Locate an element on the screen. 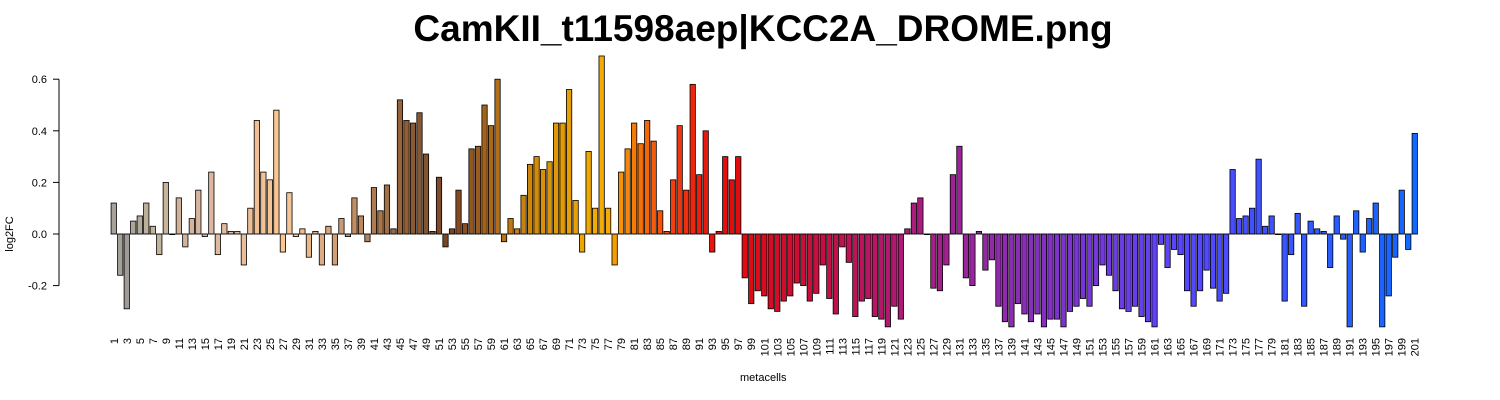 This screenshot has width=1500, height=400. x-tick-label: 47 is located at coordinates (414, 344).